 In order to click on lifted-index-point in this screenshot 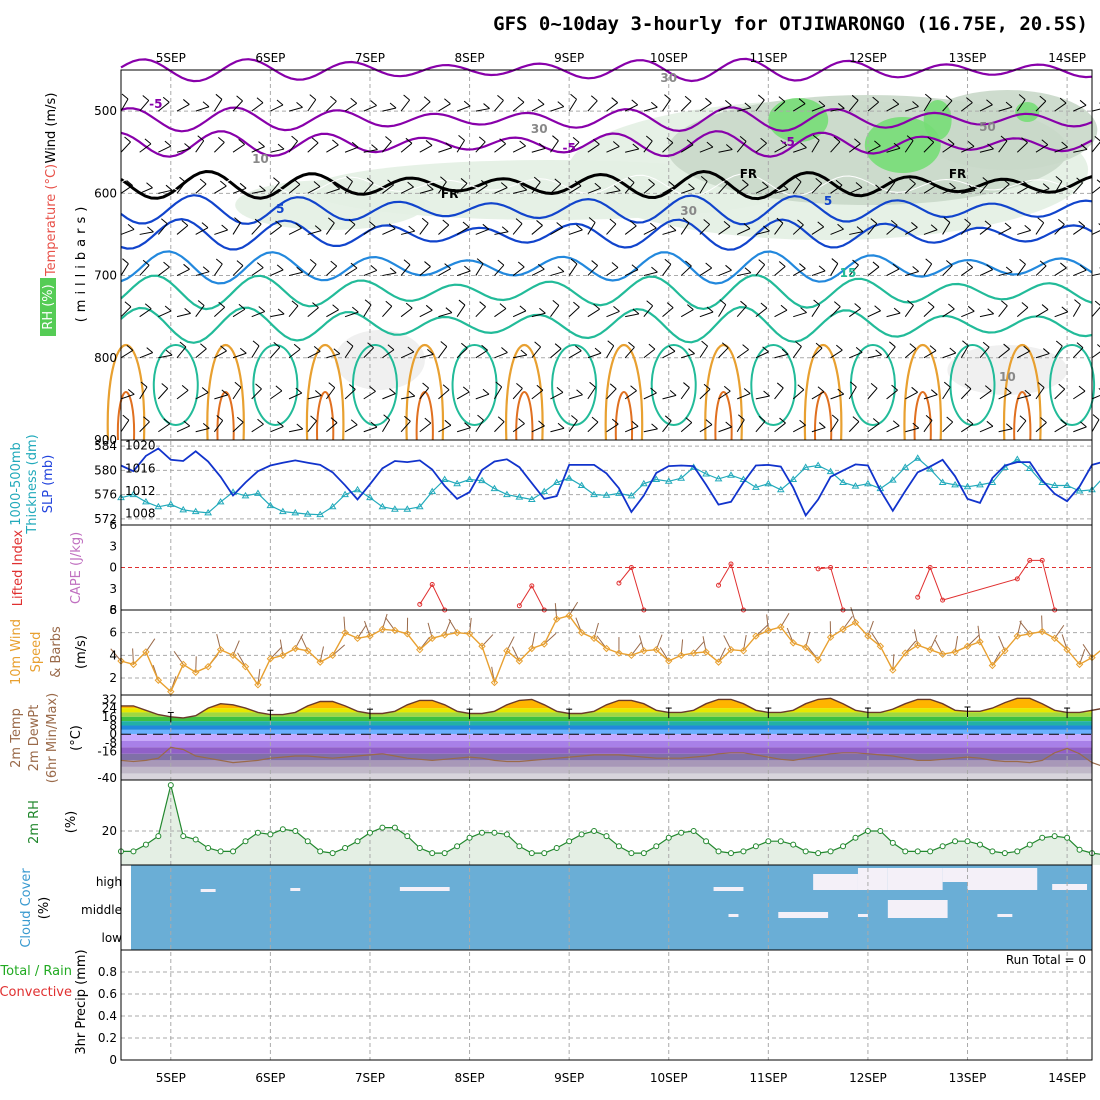, I will do `click(1017, 579)`.